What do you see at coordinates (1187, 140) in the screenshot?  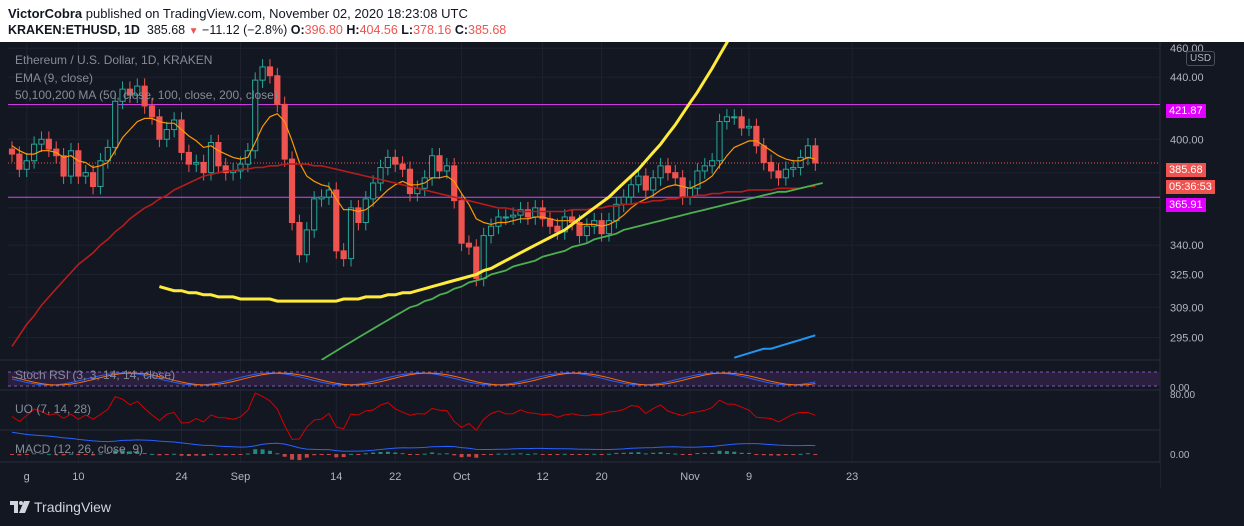 I see `y-tick-label: 400.00` at bounding box center [1187, 140].